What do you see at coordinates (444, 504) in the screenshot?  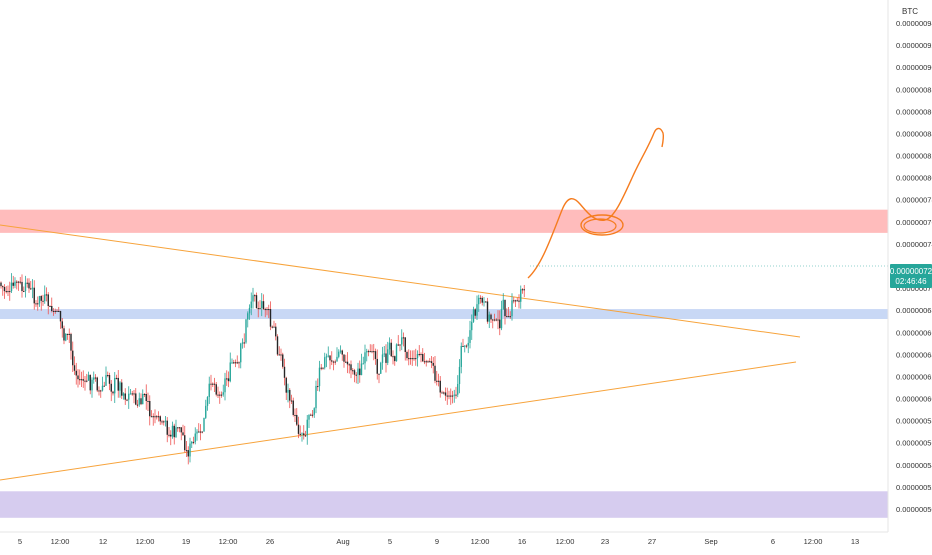 I see `bottom-zone` at bounding box center [444, 504].